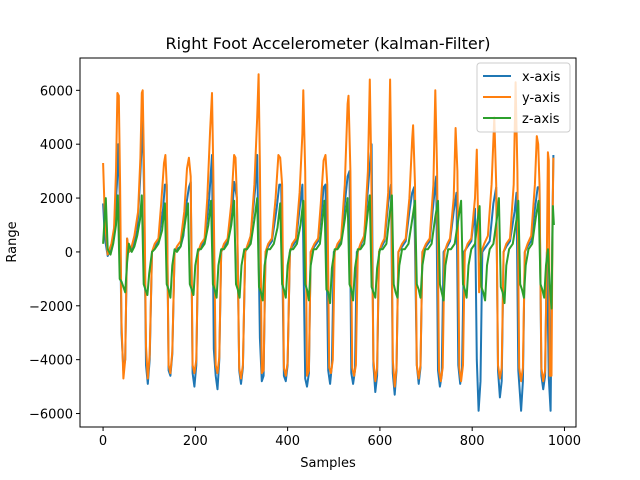 The width and height of the screenshot is (640, 480). What do you see at coordinates (564, 441) in the screenshot?
I see `x-tick-label: 1000` at bounding box center [564, 441].